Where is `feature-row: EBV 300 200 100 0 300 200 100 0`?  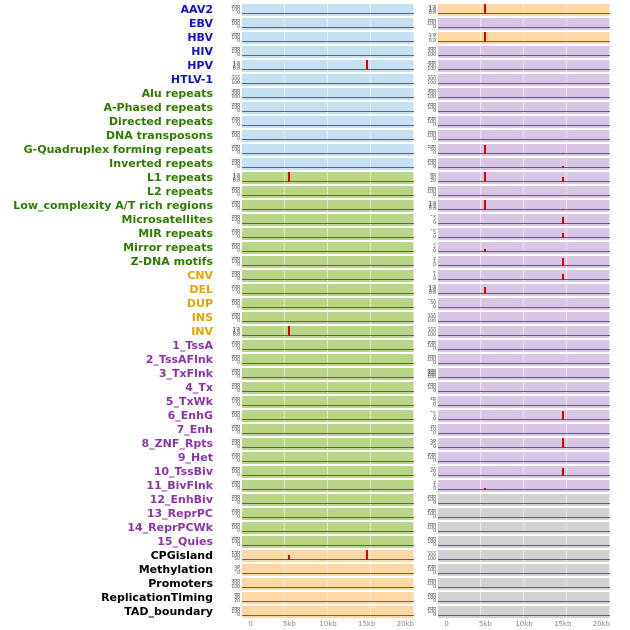 feature-row: EBV 300 200 100 0 300 200 100 0 is located at coordinates (315, 24).